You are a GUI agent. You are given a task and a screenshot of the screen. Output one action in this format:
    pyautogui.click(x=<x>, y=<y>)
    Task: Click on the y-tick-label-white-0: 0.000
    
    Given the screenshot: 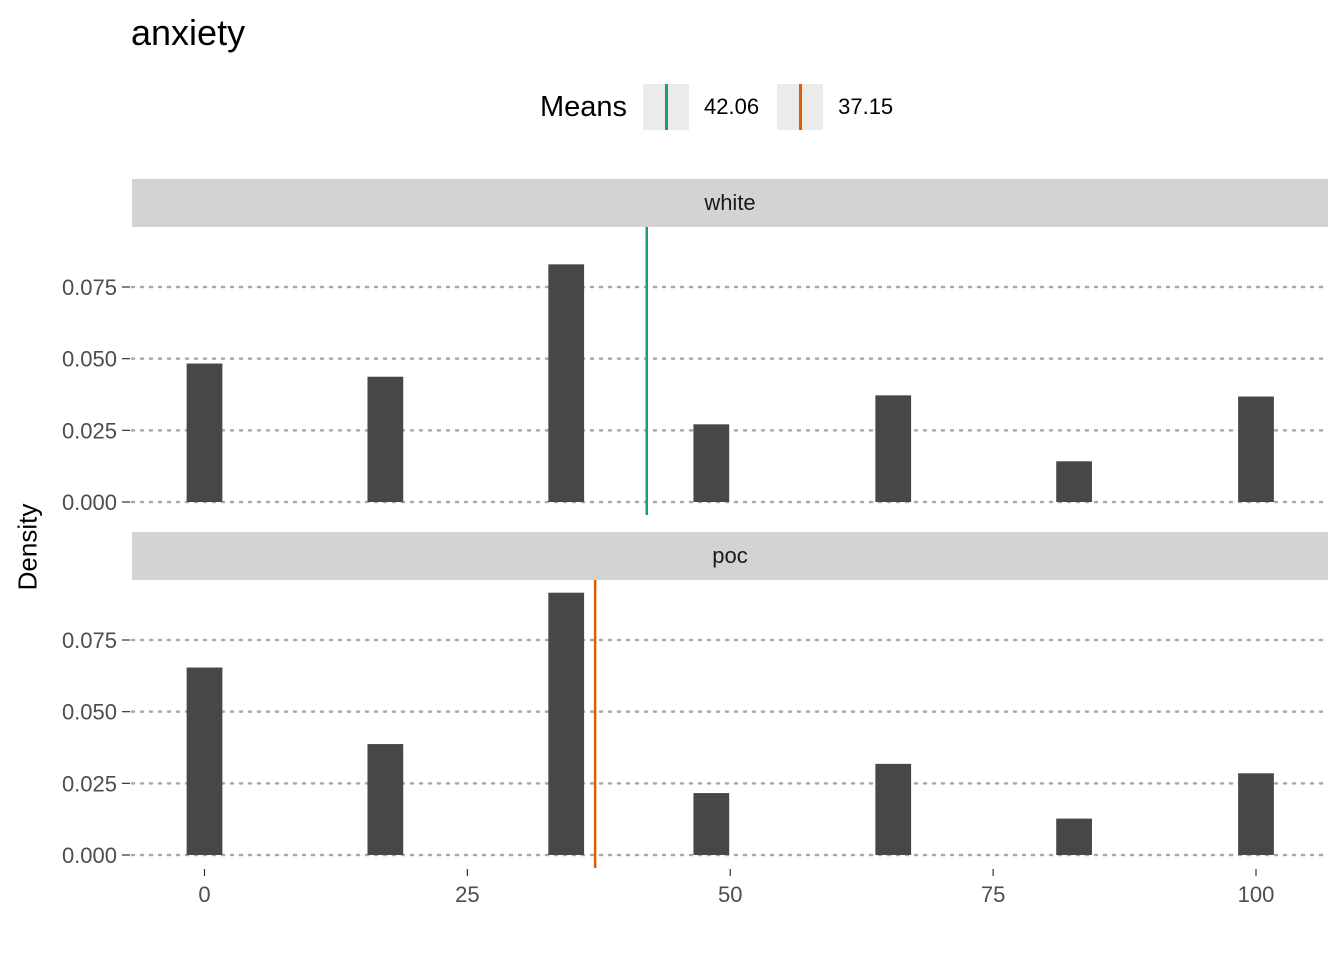 What is the action you would take?
    pyautogui.click(x=89, y=502)
    